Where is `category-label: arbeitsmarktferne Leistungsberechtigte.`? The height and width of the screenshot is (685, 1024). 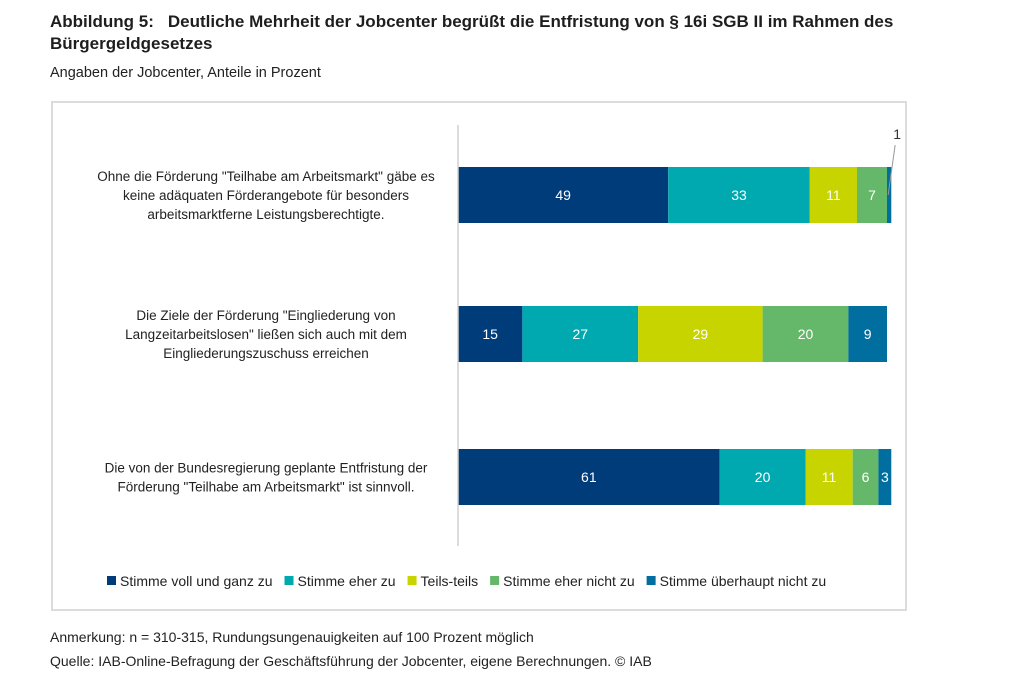
category-label: arbeitsmarktferne Leistungsberechtigte. is located at coordinates (265, 214).